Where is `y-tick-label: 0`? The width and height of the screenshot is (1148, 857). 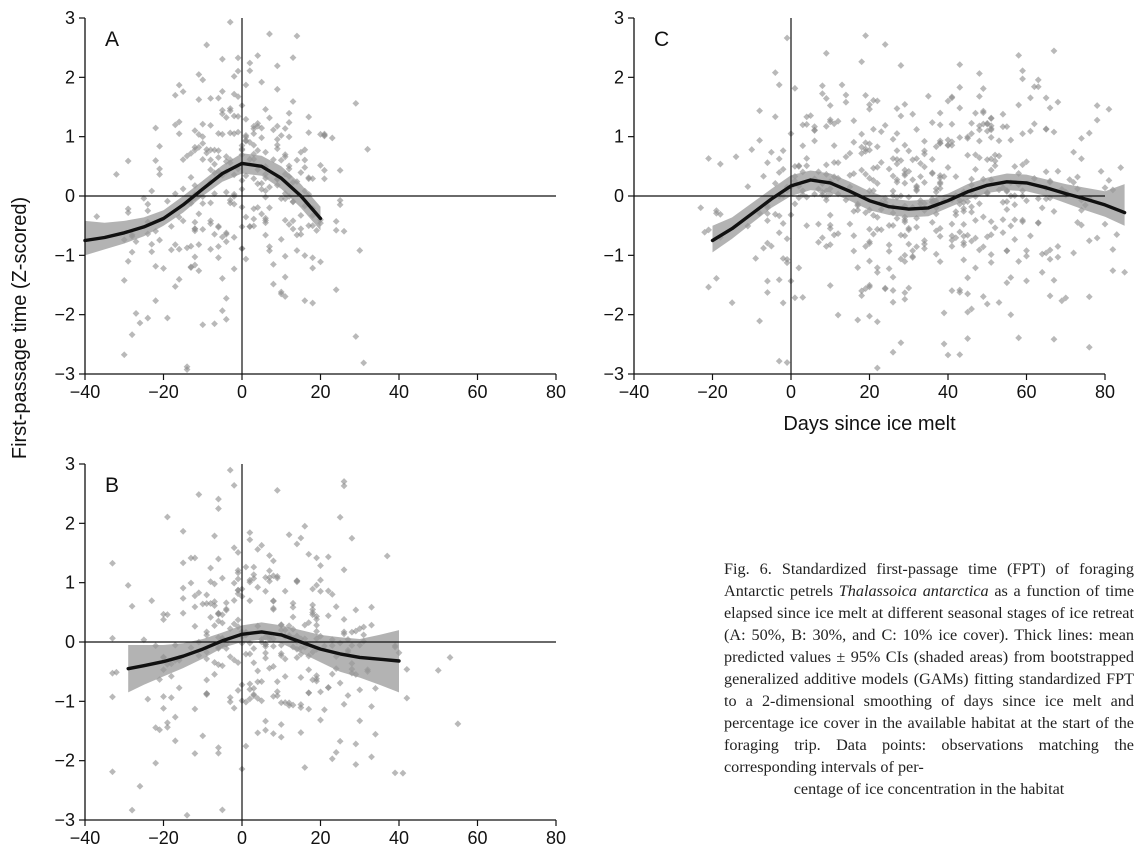
y-tick-label: 0 is located at coordinates (619, 196).